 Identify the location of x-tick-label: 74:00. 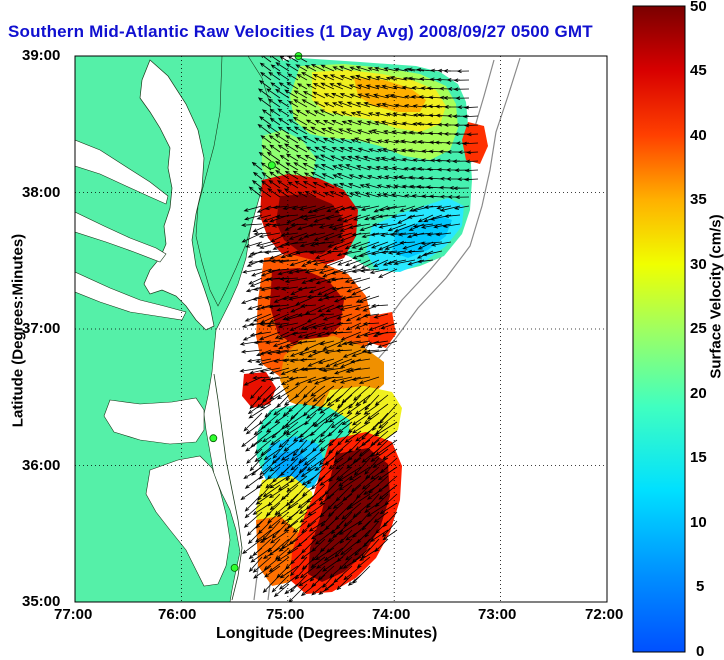
(391, 614).